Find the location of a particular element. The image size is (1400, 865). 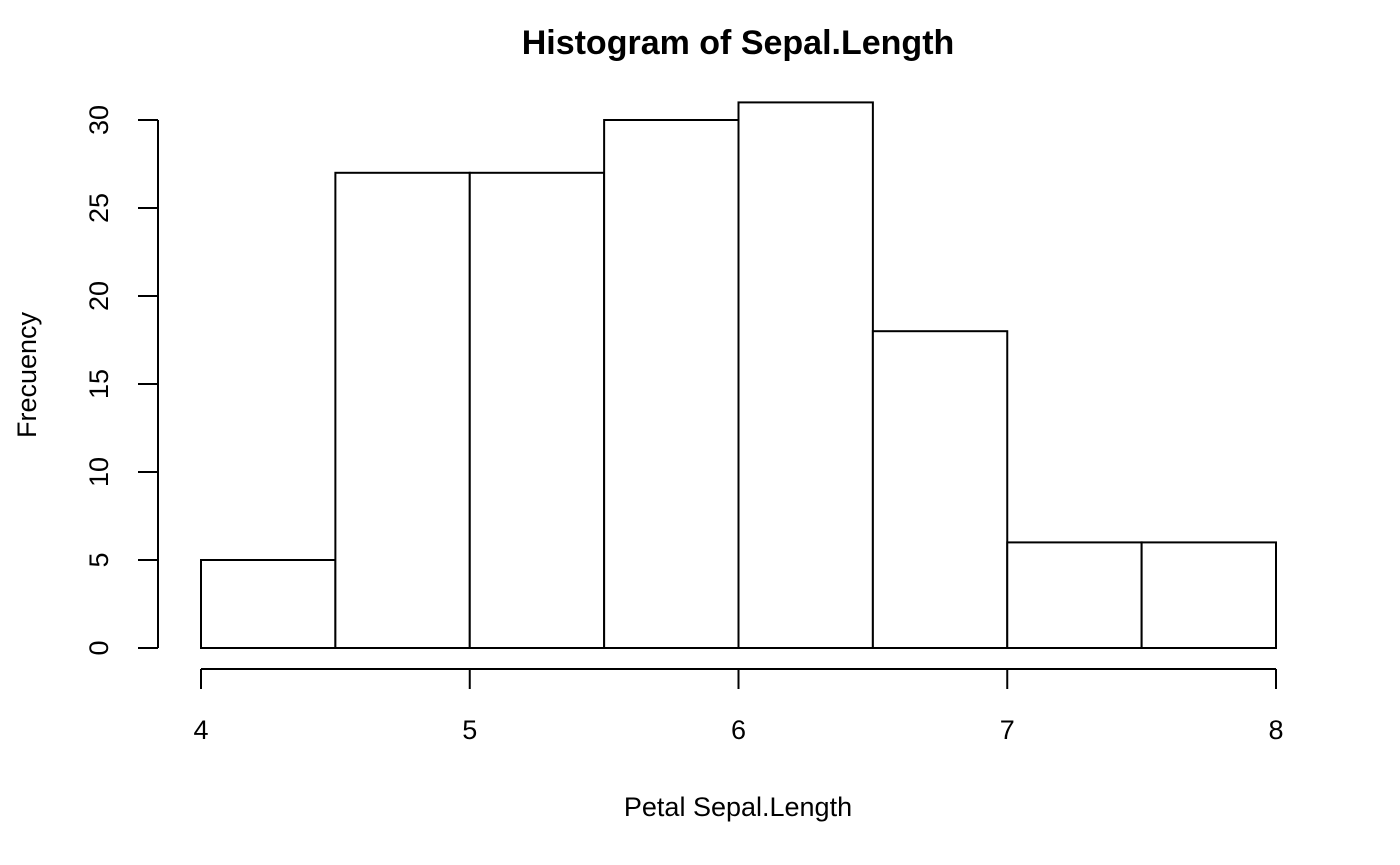

y-tick-label: 10 is located at coordinates (99, 472).